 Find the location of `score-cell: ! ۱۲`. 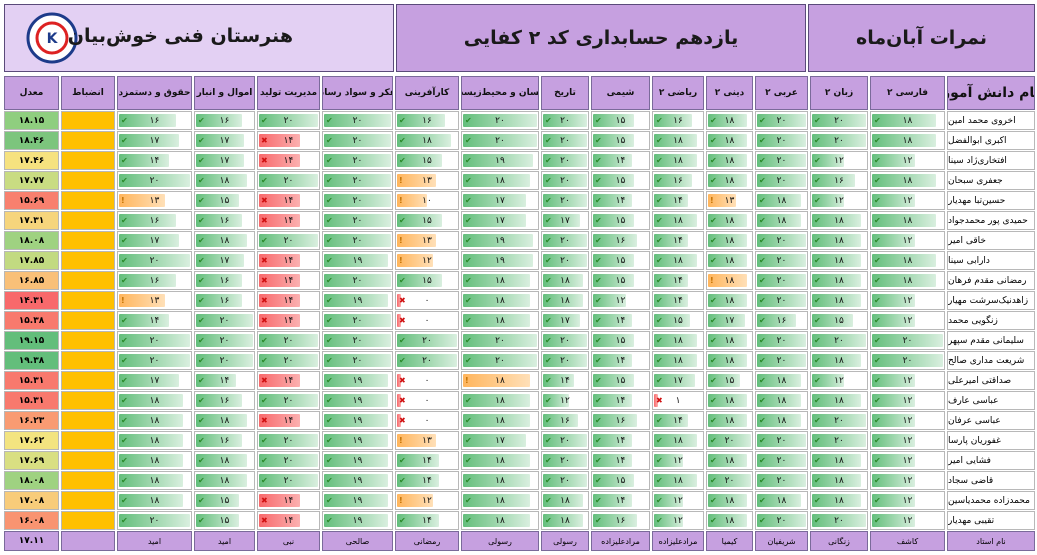

score-cell: ! ۱۲ is located at coordinates (427, 260).